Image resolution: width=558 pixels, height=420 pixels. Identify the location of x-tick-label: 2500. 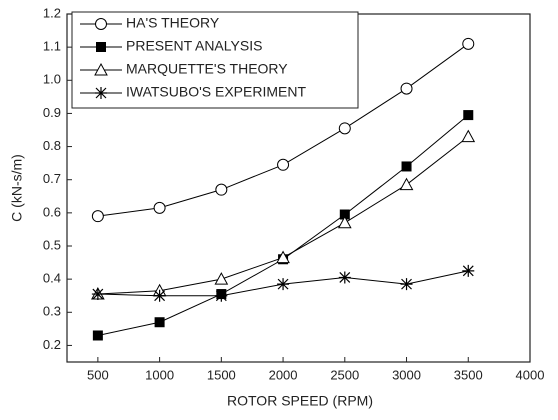
(344, 374).